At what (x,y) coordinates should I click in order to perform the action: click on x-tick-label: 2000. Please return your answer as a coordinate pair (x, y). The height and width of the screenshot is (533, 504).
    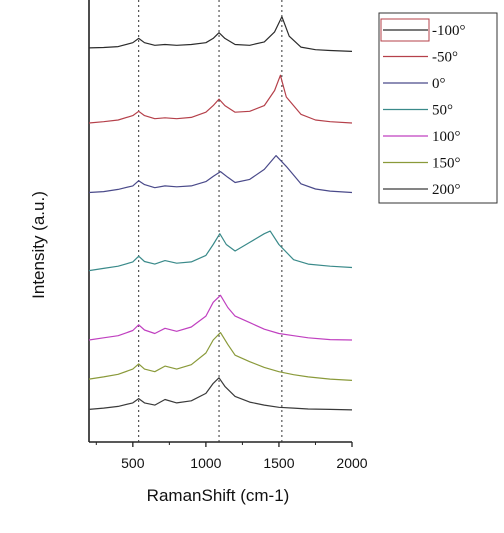
    Looking at the image, I should click on (351, 463).